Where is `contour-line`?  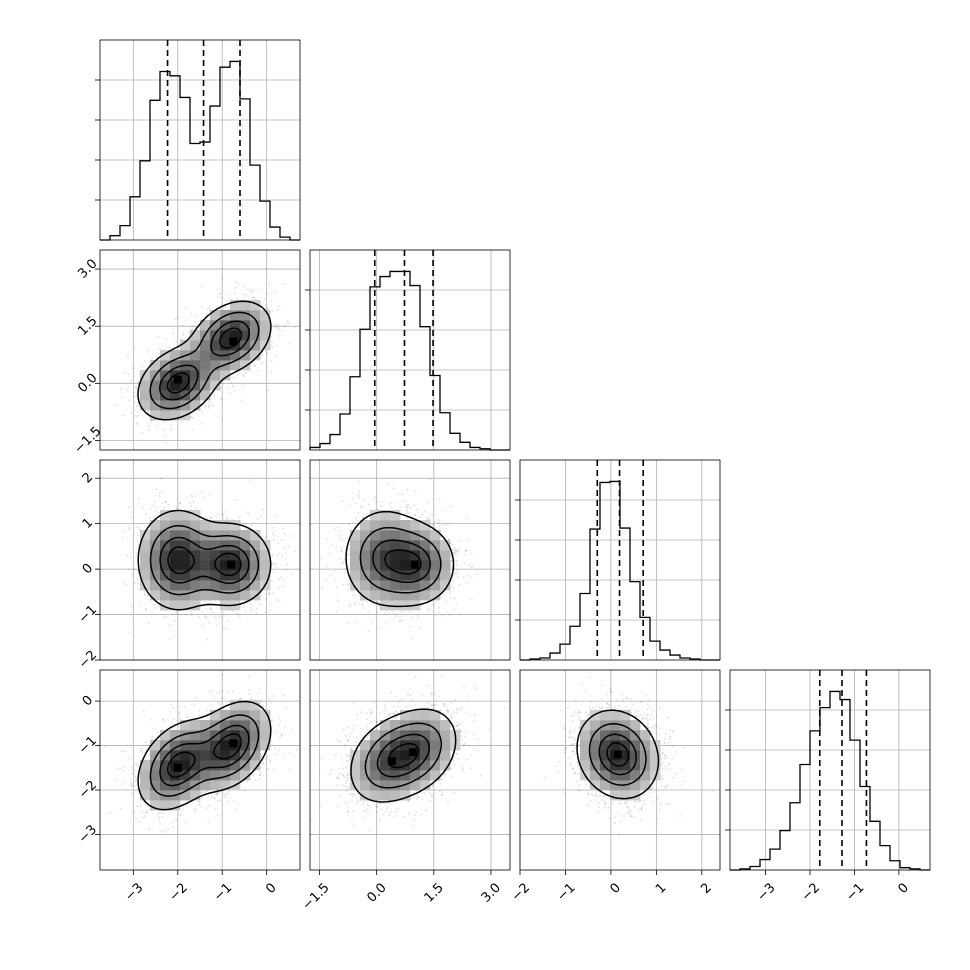 contour-line is located at coordinates (403, 755).